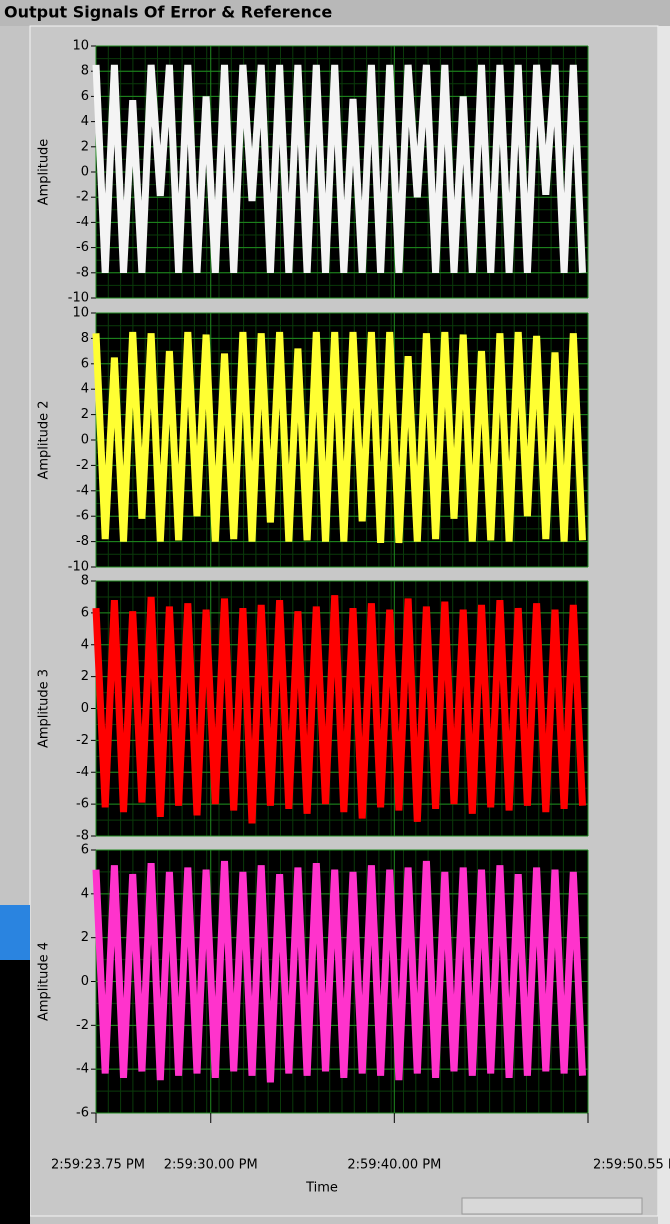 This screenshot has height=1224, width=670. I want to click on window-title: Output Signals Of Error & Reference, so click(168, 12).